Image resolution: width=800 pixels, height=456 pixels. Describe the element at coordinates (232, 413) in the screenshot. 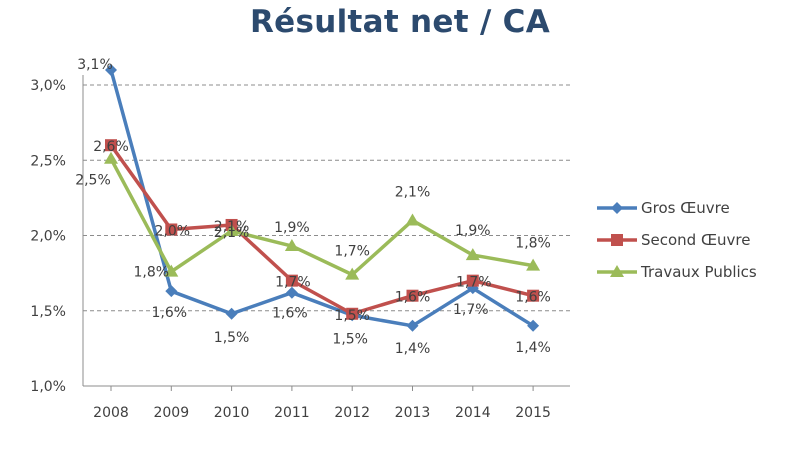

I see `x-tick-label: 2010` at that location.